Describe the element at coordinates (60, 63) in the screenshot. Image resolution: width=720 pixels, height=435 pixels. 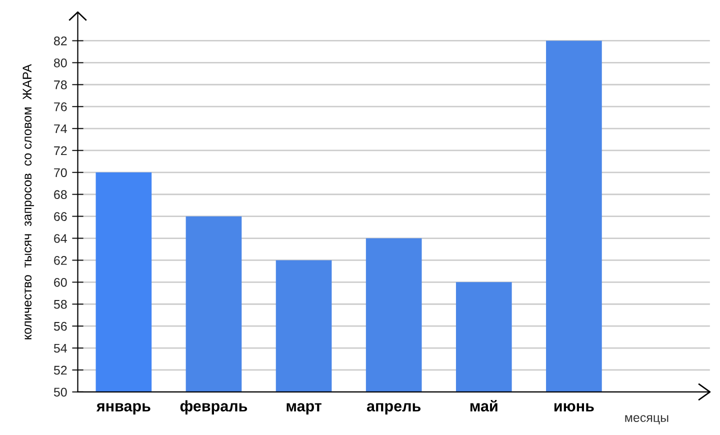
I see `y-tick-label: 80` at that location.